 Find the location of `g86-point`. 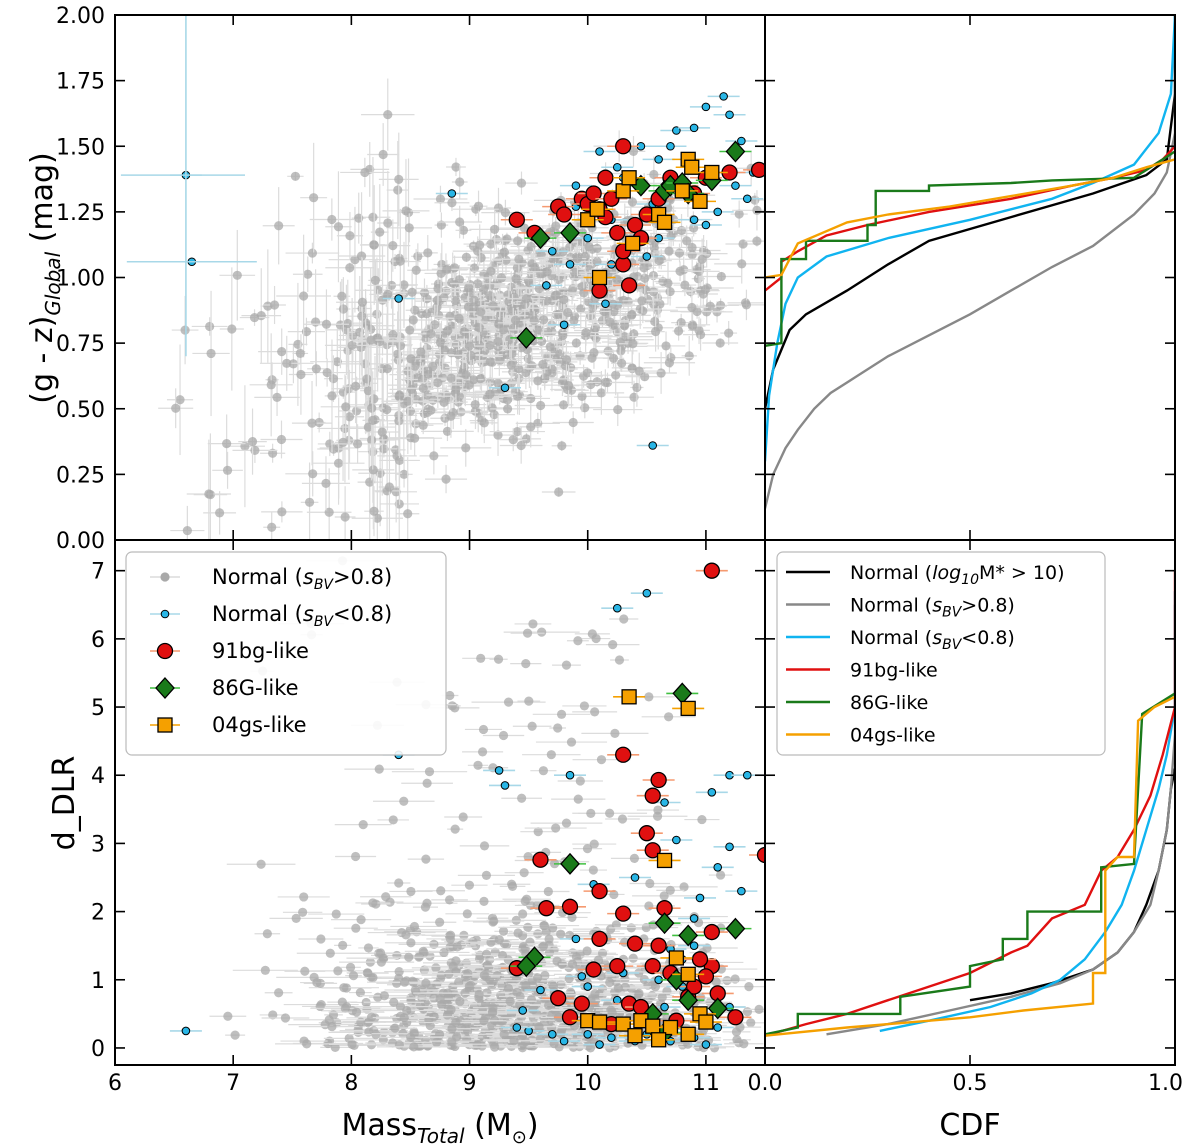

g86-point is located at coordinates (735, 151).